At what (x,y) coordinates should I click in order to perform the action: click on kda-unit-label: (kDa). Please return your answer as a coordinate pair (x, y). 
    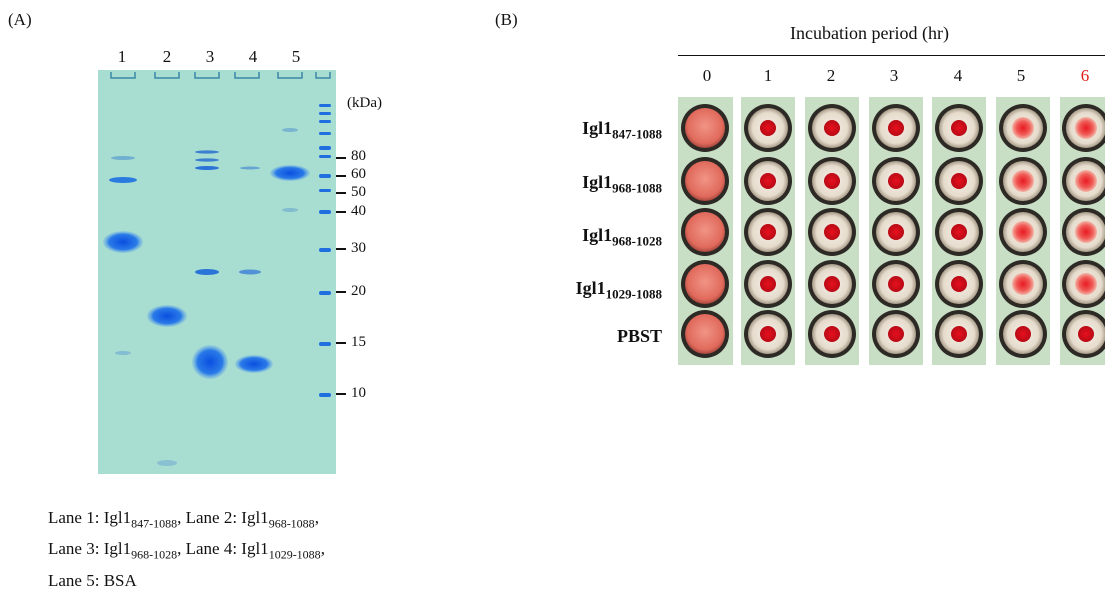
    Looking at the image, I should click on (364, 103).